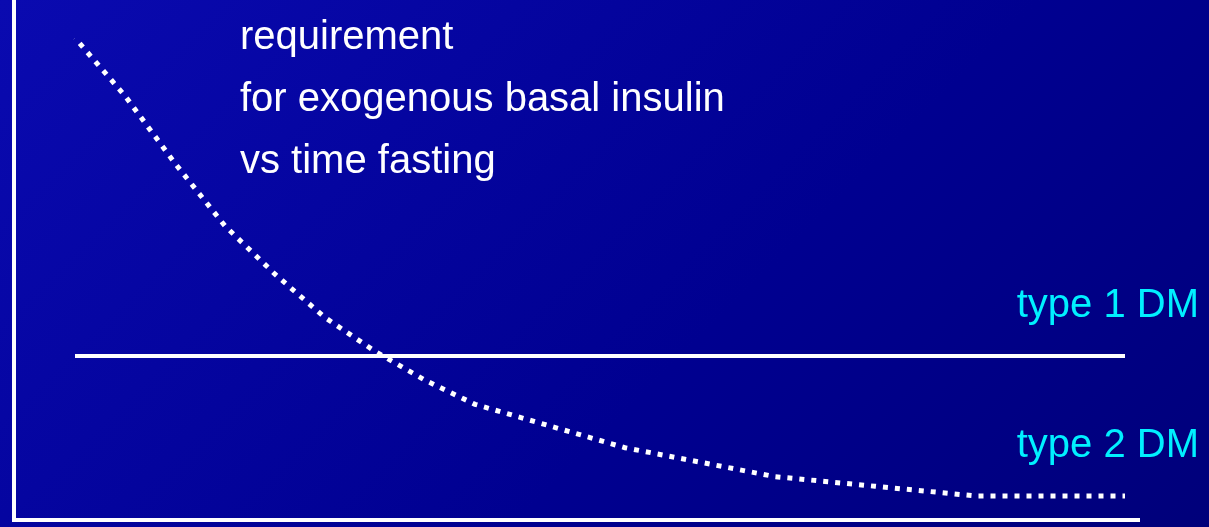  I want to click on series-label: type 1 DM, so click(1107, 303).